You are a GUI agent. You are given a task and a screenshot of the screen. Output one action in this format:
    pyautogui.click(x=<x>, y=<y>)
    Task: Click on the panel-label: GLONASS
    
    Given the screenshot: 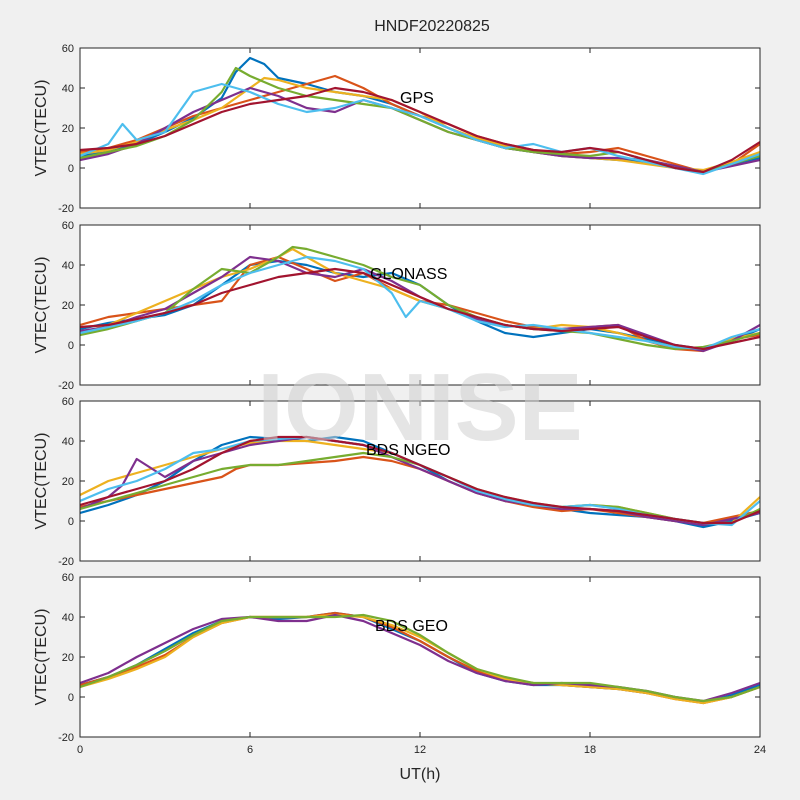 What is the action you would take?
    pyautogui.click(x=408, y=274)
    